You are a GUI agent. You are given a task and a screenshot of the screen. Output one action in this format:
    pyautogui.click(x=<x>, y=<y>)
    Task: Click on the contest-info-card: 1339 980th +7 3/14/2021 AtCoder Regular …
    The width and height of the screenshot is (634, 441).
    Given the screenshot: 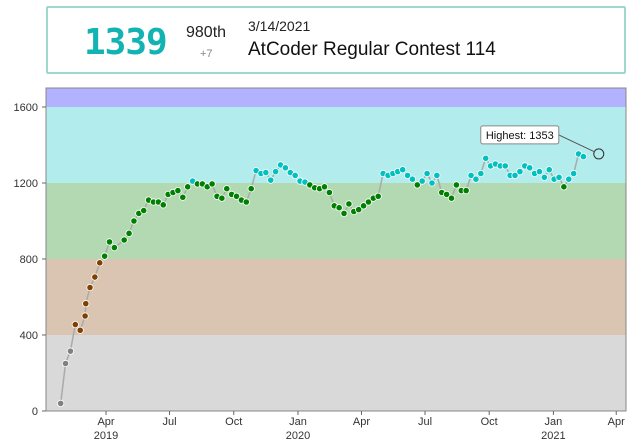 What is the action you would take?
    pyautogui.click(x=336, y=40)
    